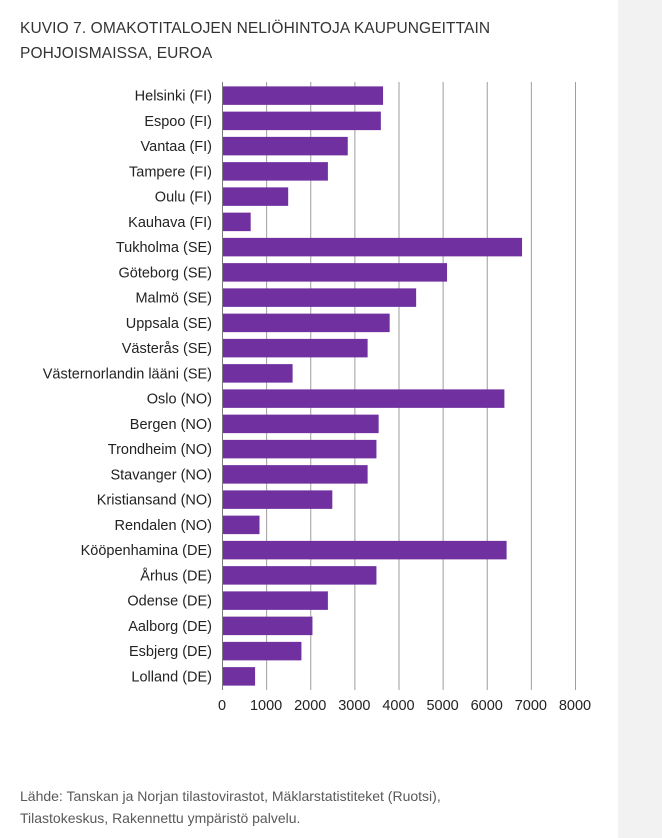 Image resolution: width=662 pixels, height=838 pixels. I want to click on category-label: Trondheim (NO), so click(160, 450).